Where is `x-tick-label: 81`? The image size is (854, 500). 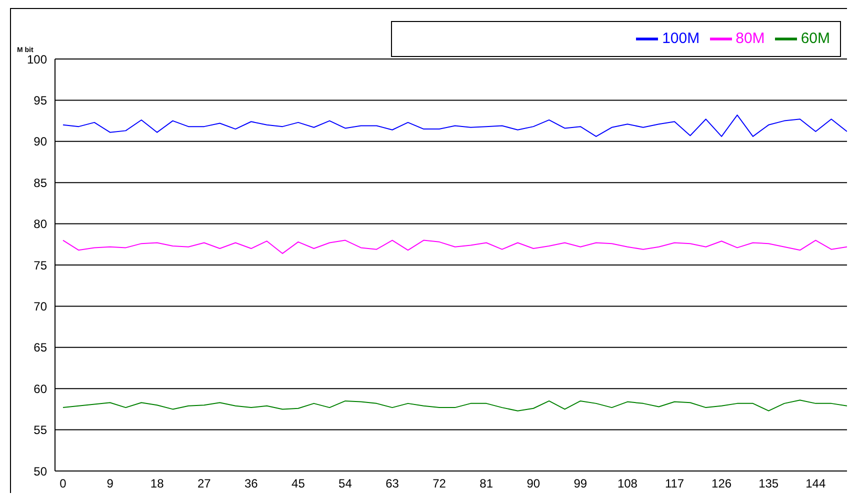
x-tick-label: 81 is located at coordinates (487, 483).